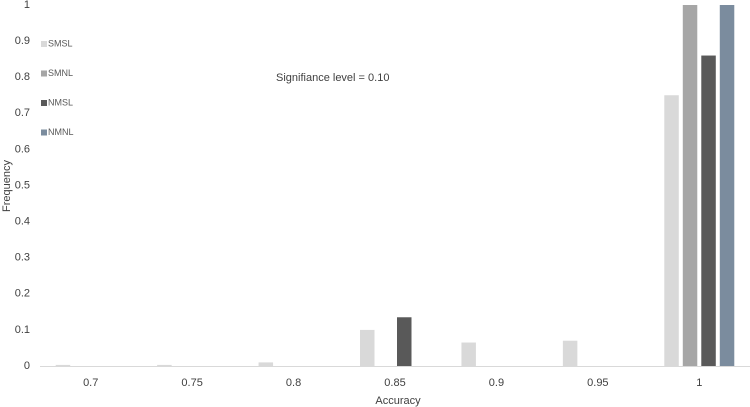  I want to click on x-tick-label: 0.95, so click(597, 383).